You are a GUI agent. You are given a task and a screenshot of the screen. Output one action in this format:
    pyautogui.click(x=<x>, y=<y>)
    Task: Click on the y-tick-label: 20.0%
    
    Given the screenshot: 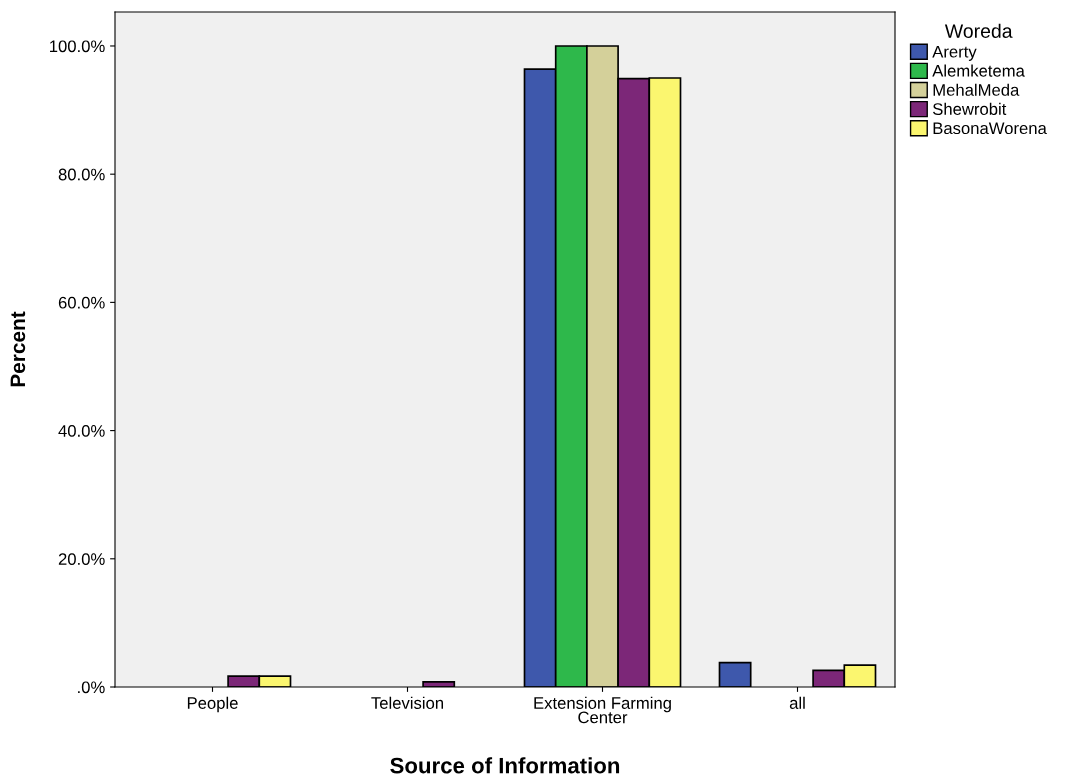 What is the action you would take?
    pyautogui.click(x=81, y=559)
    